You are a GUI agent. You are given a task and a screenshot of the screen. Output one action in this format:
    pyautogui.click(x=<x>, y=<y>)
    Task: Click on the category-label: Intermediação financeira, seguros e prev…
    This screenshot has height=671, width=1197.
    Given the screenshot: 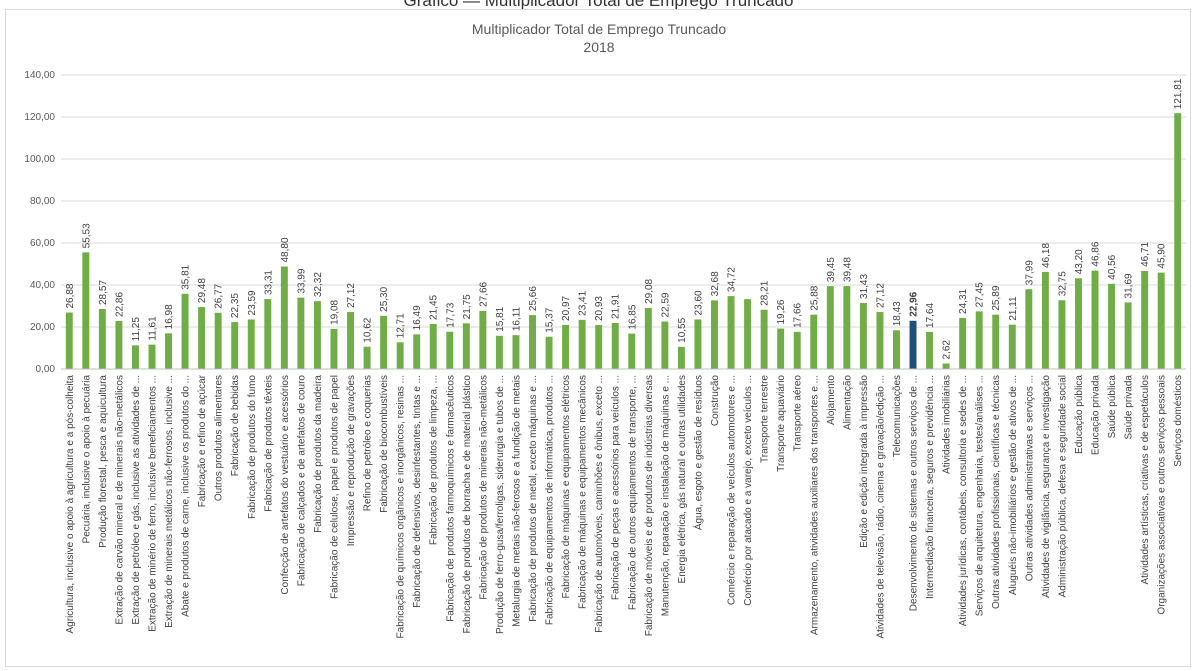 What is the action you would take?
    pyautogui.click(x=930, y=487)
    